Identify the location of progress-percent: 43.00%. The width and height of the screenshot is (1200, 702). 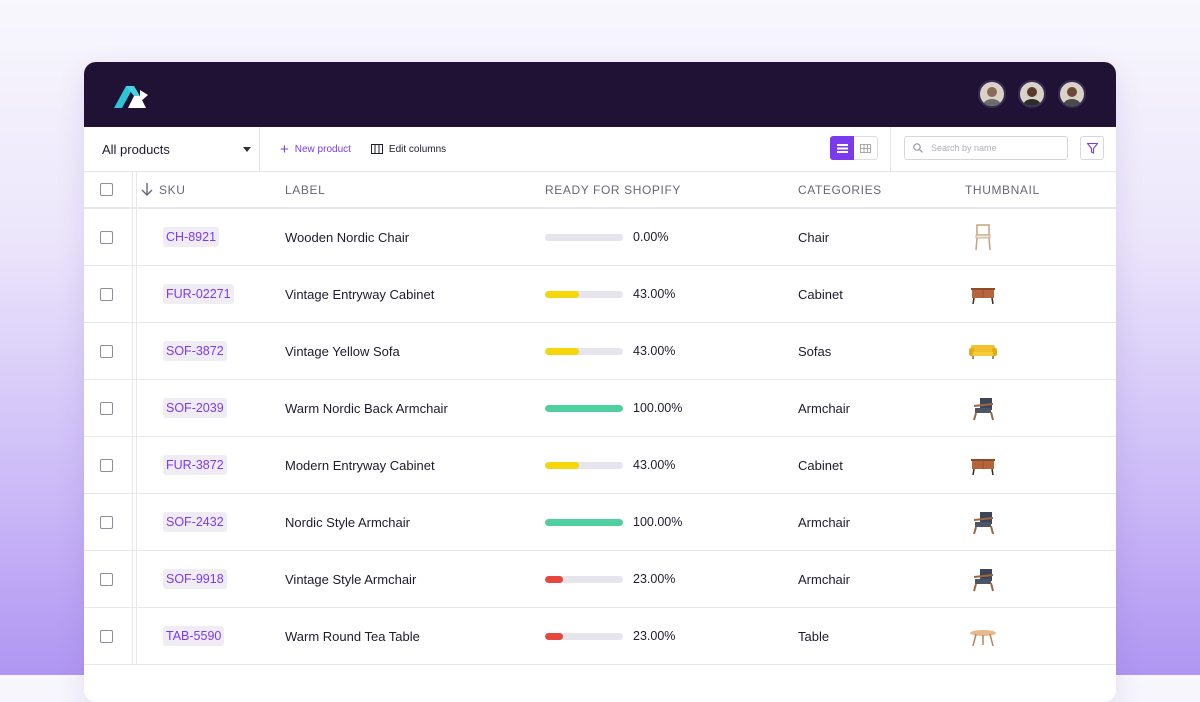
(654, 465).